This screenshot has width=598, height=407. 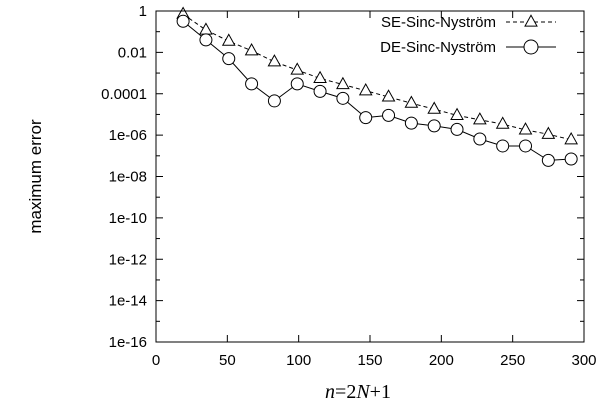 What do you see at coordinates (441, 360) in the screenshot?
I see `x-tick-label: 200` at bounding box center [441, 360].